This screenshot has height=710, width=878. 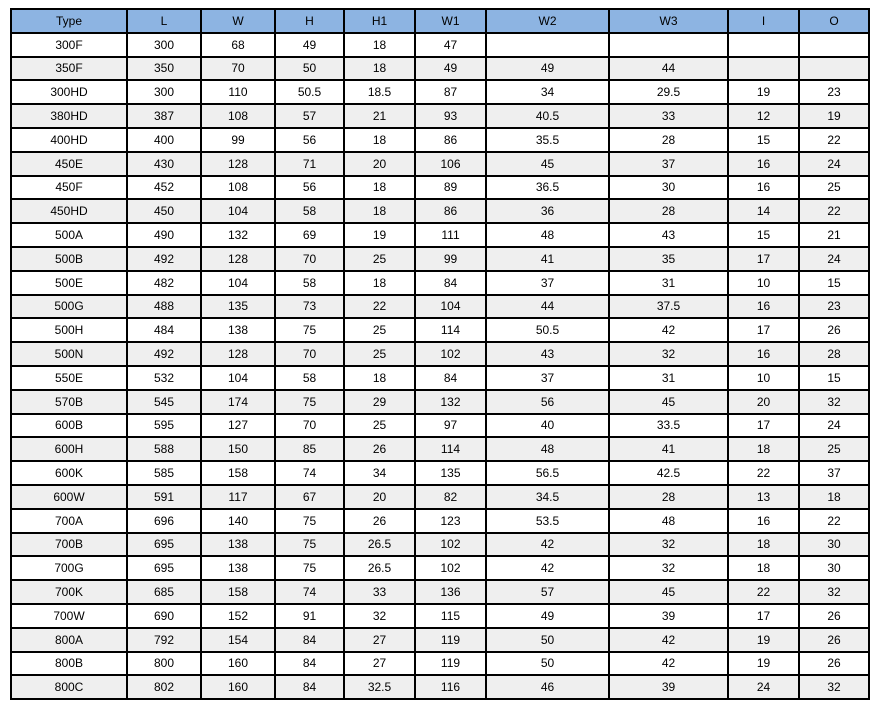 What do you see at coordinates (668, 44) in the screenshot?
I see `value-cell-w3` at bounding box center [668, 44].